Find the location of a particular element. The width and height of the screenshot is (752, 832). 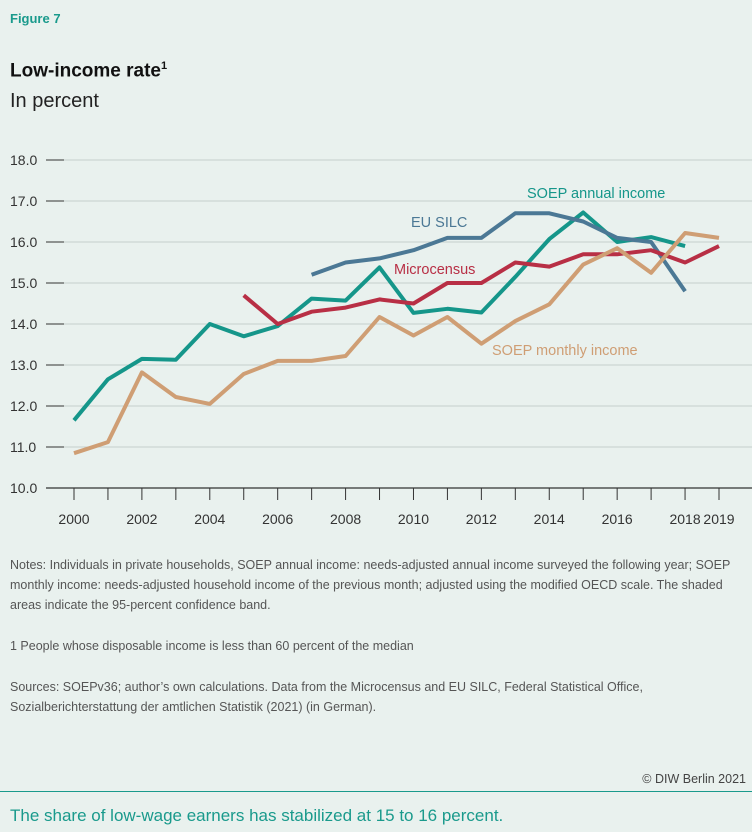

x-tick-label: 2004 is located at coordinates (209, 519).